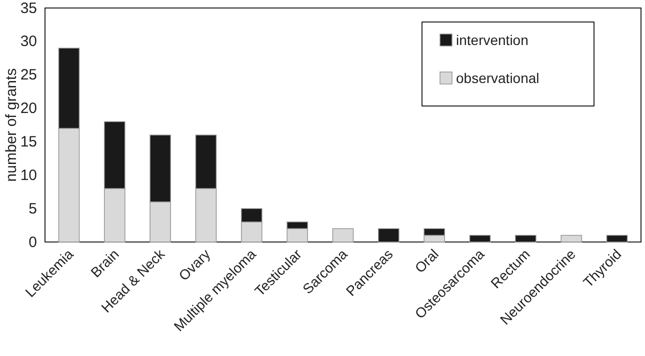 The height and width of the screenshot is (356, 645). Describe the element at coordinates (28, 41) in the screenshot. I see `y-tick-label: 30` at that location.